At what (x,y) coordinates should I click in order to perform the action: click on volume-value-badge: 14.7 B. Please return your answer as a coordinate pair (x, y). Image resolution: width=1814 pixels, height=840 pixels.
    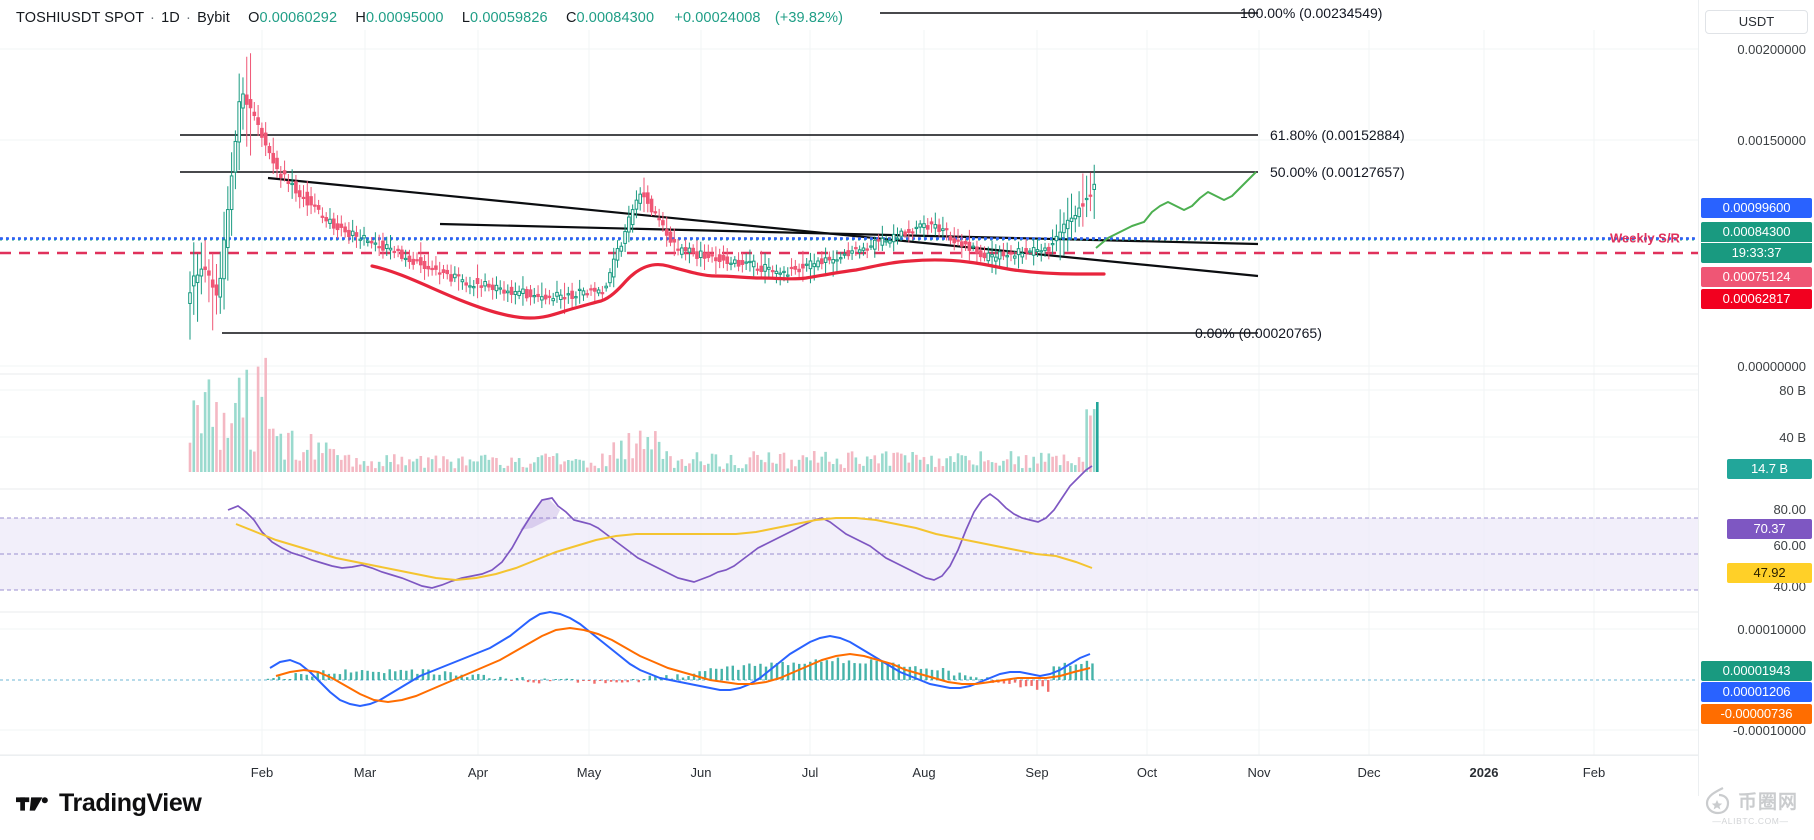
    Looking at the image, I should click on (1769, 469).